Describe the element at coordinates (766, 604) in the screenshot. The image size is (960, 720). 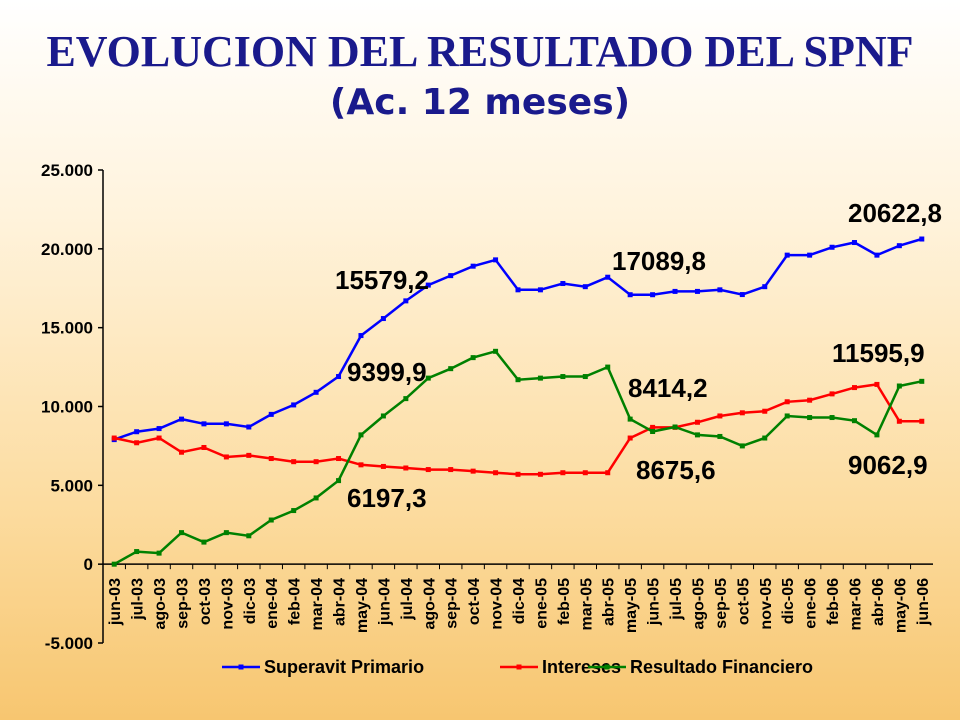
I see `x-tick-label: nov-05` at that location.